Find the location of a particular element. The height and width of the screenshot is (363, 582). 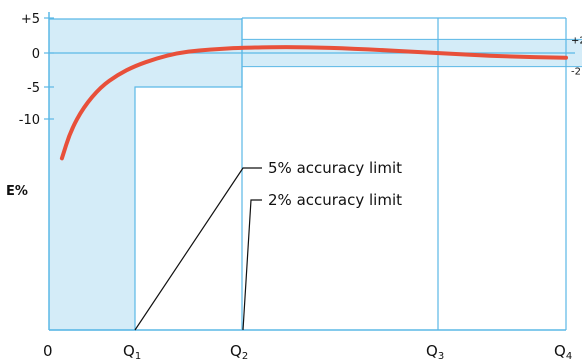

annotation-5-percent: 5% accuracy limit is located at coordinates (335, 168).